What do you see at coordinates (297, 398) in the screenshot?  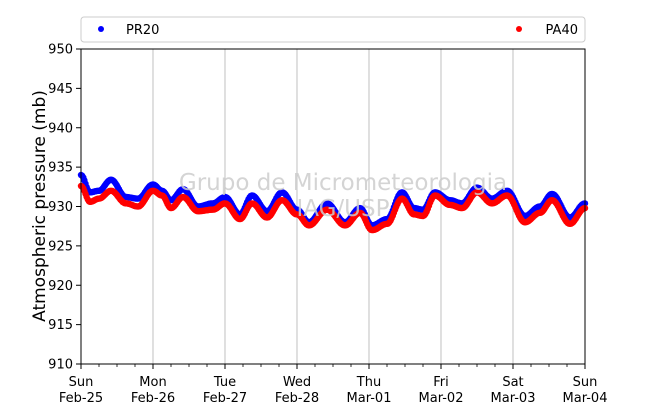 I see `x-tick-date-label: Feb-28` at bounding box center [297, 398].